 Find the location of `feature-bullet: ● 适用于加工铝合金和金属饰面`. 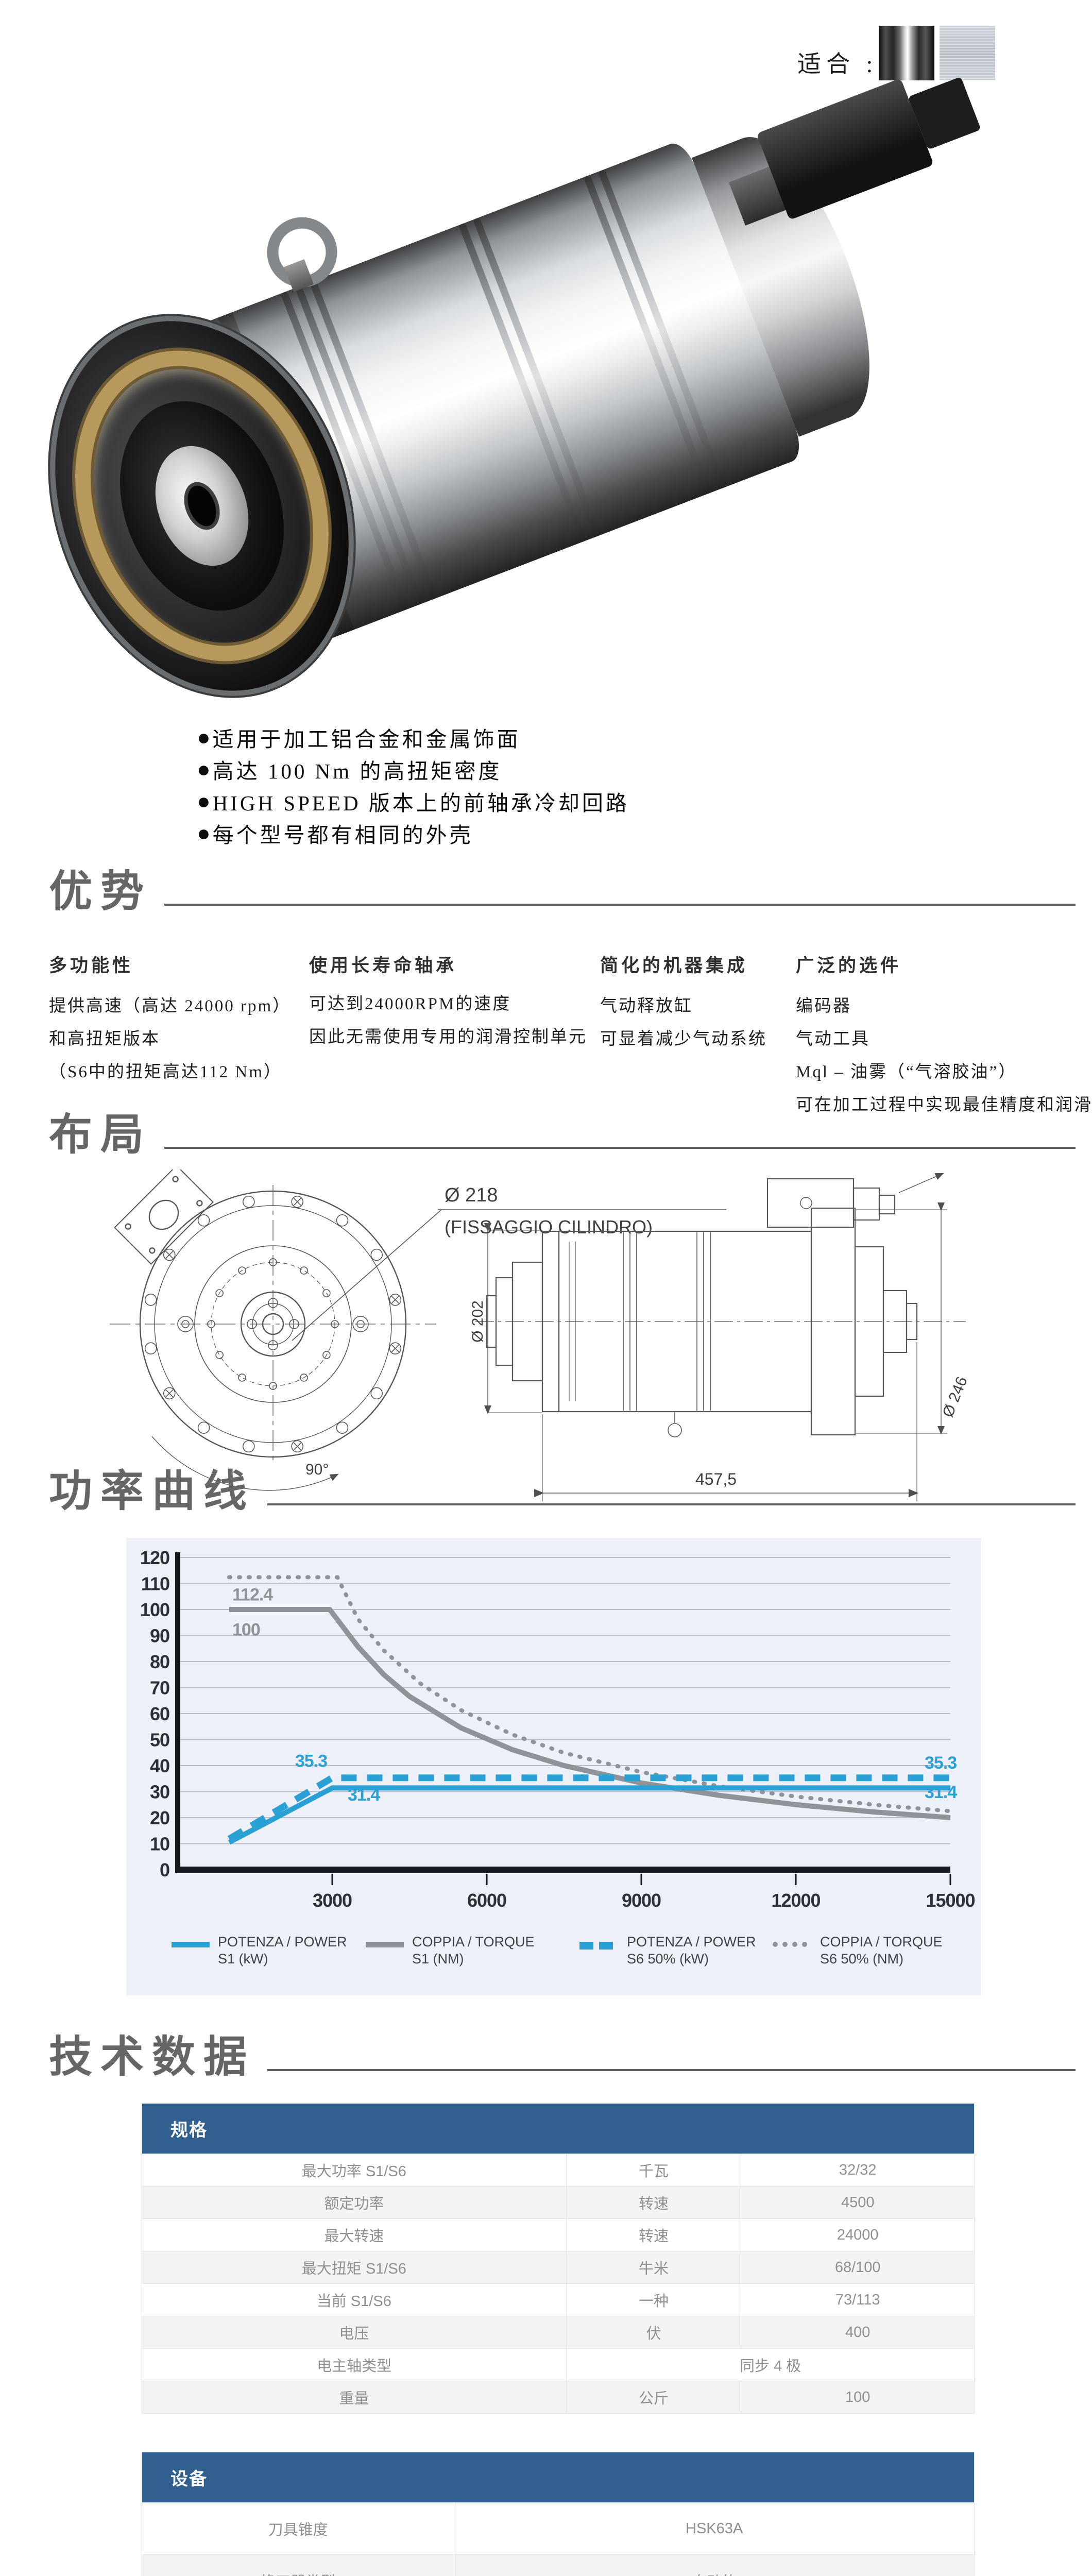

feature-bullet: ● 适用于加工铝合金和金属饰面 is located at coordinates (413, 737).